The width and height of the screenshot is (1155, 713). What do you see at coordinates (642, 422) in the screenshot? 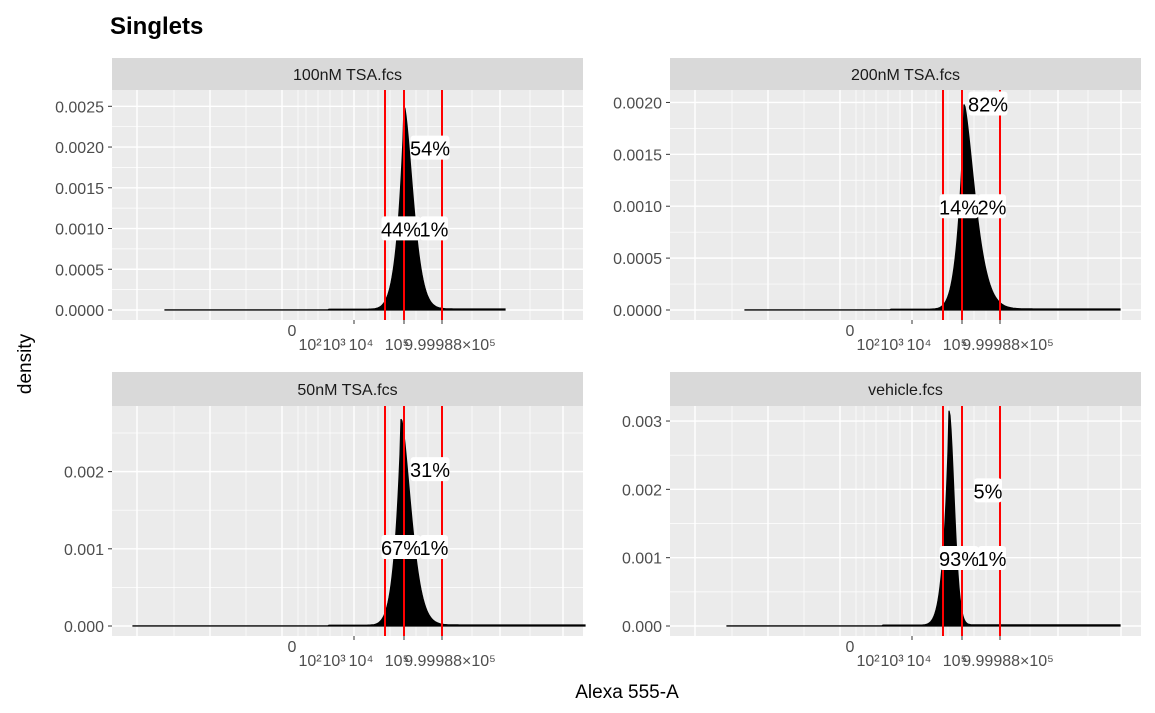
I see `y-tick-label: 0.003` at bounding box center [642, 422].